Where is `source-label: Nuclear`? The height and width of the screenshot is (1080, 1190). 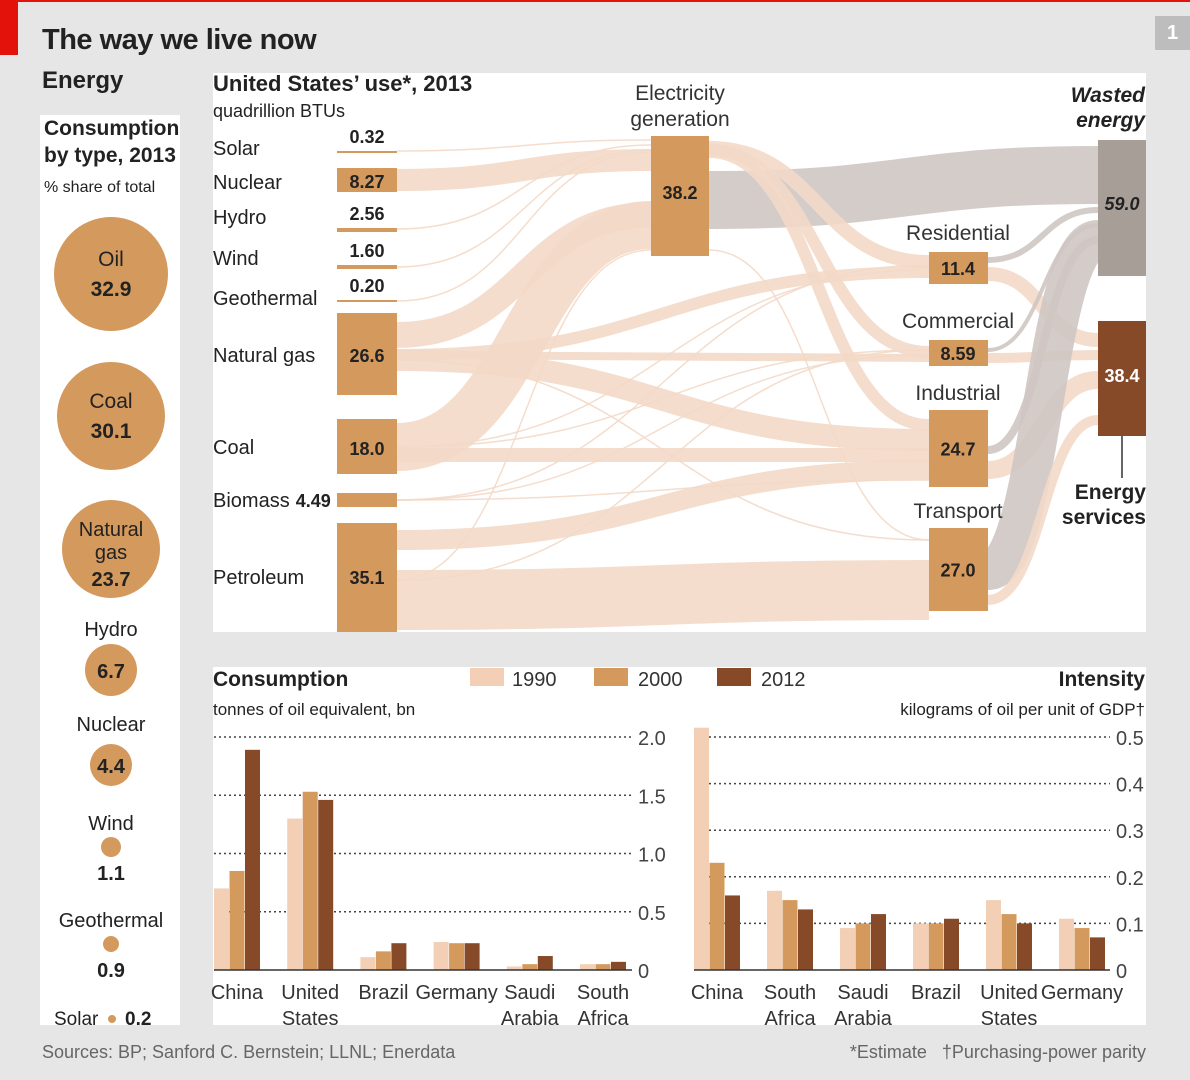 source-label: Nuclear is located at coordinates (247, 183).